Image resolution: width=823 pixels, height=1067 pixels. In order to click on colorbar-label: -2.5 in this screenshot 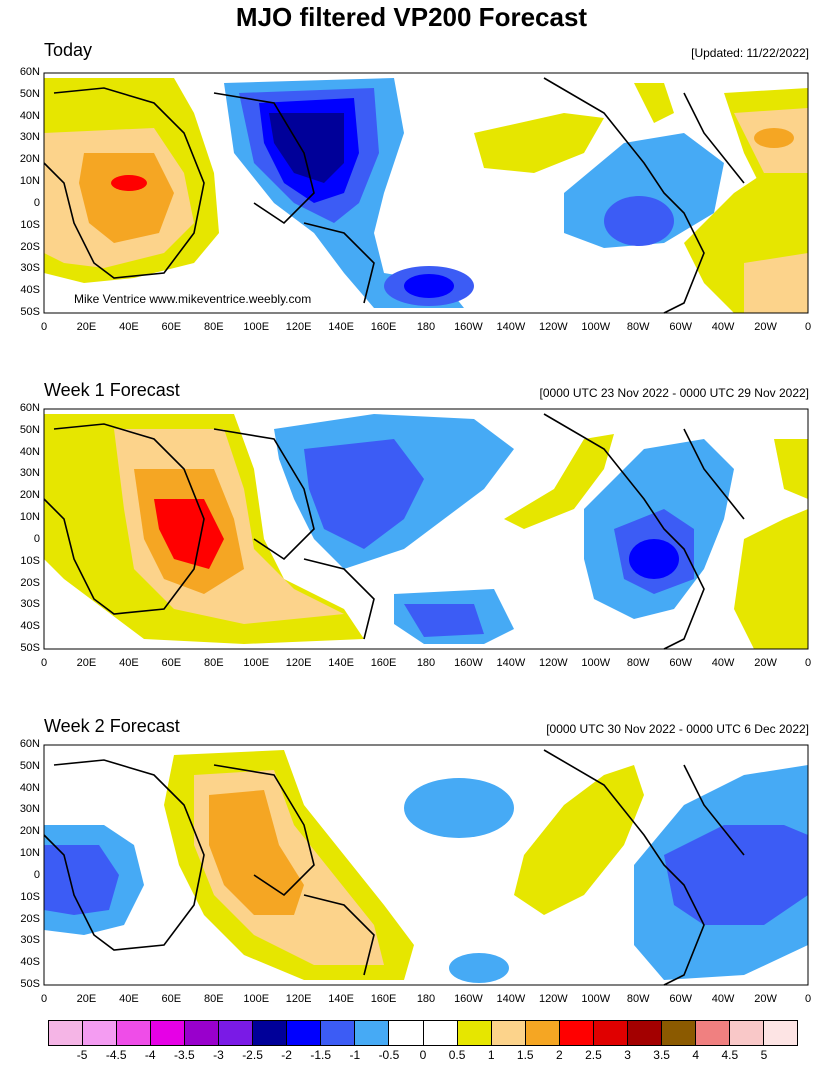, I will do `click(252, 1055)`.